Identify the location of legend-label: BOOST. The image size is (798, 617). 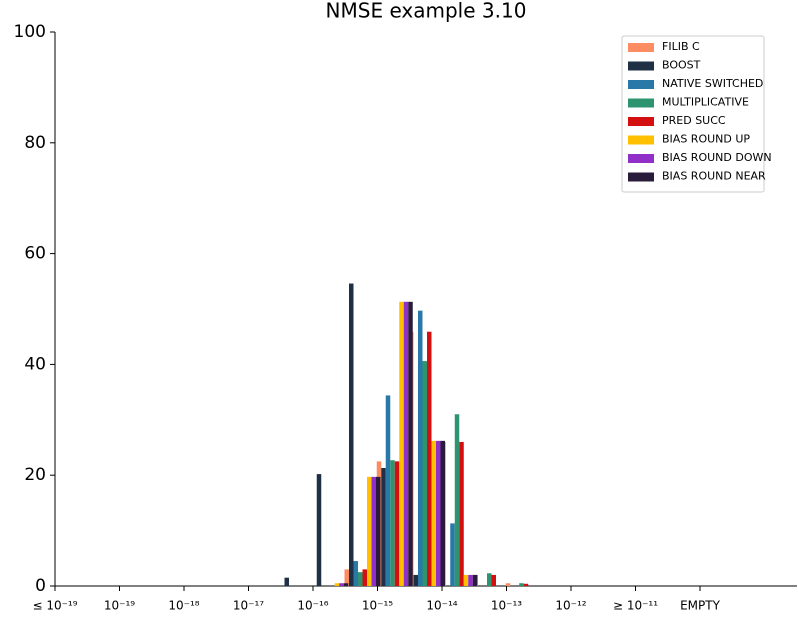
(681, 65).